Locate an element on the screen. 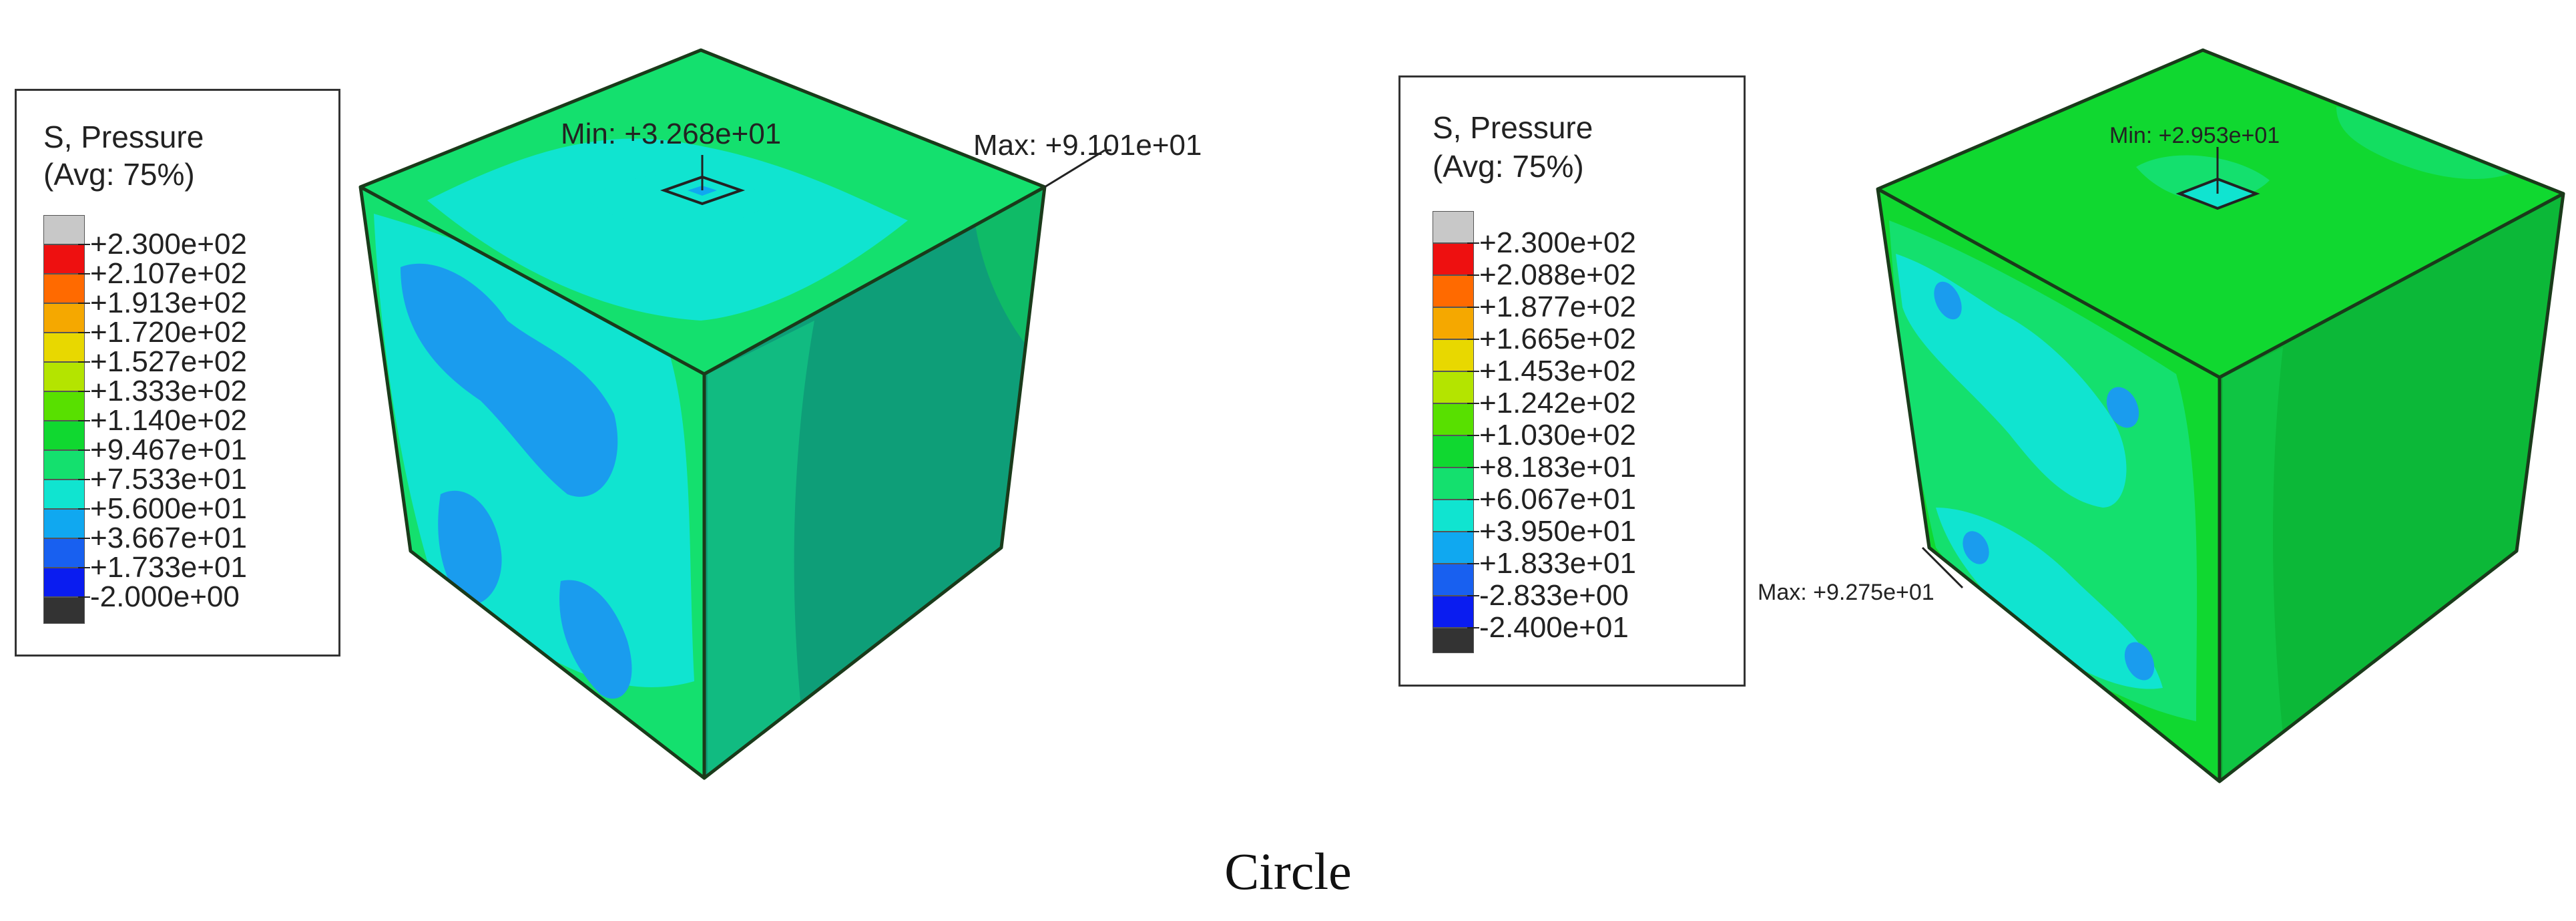 The height and width of the screenshot is (921, 2576). legend-value: +2.107e+02 is located at coordinates (162, 273).